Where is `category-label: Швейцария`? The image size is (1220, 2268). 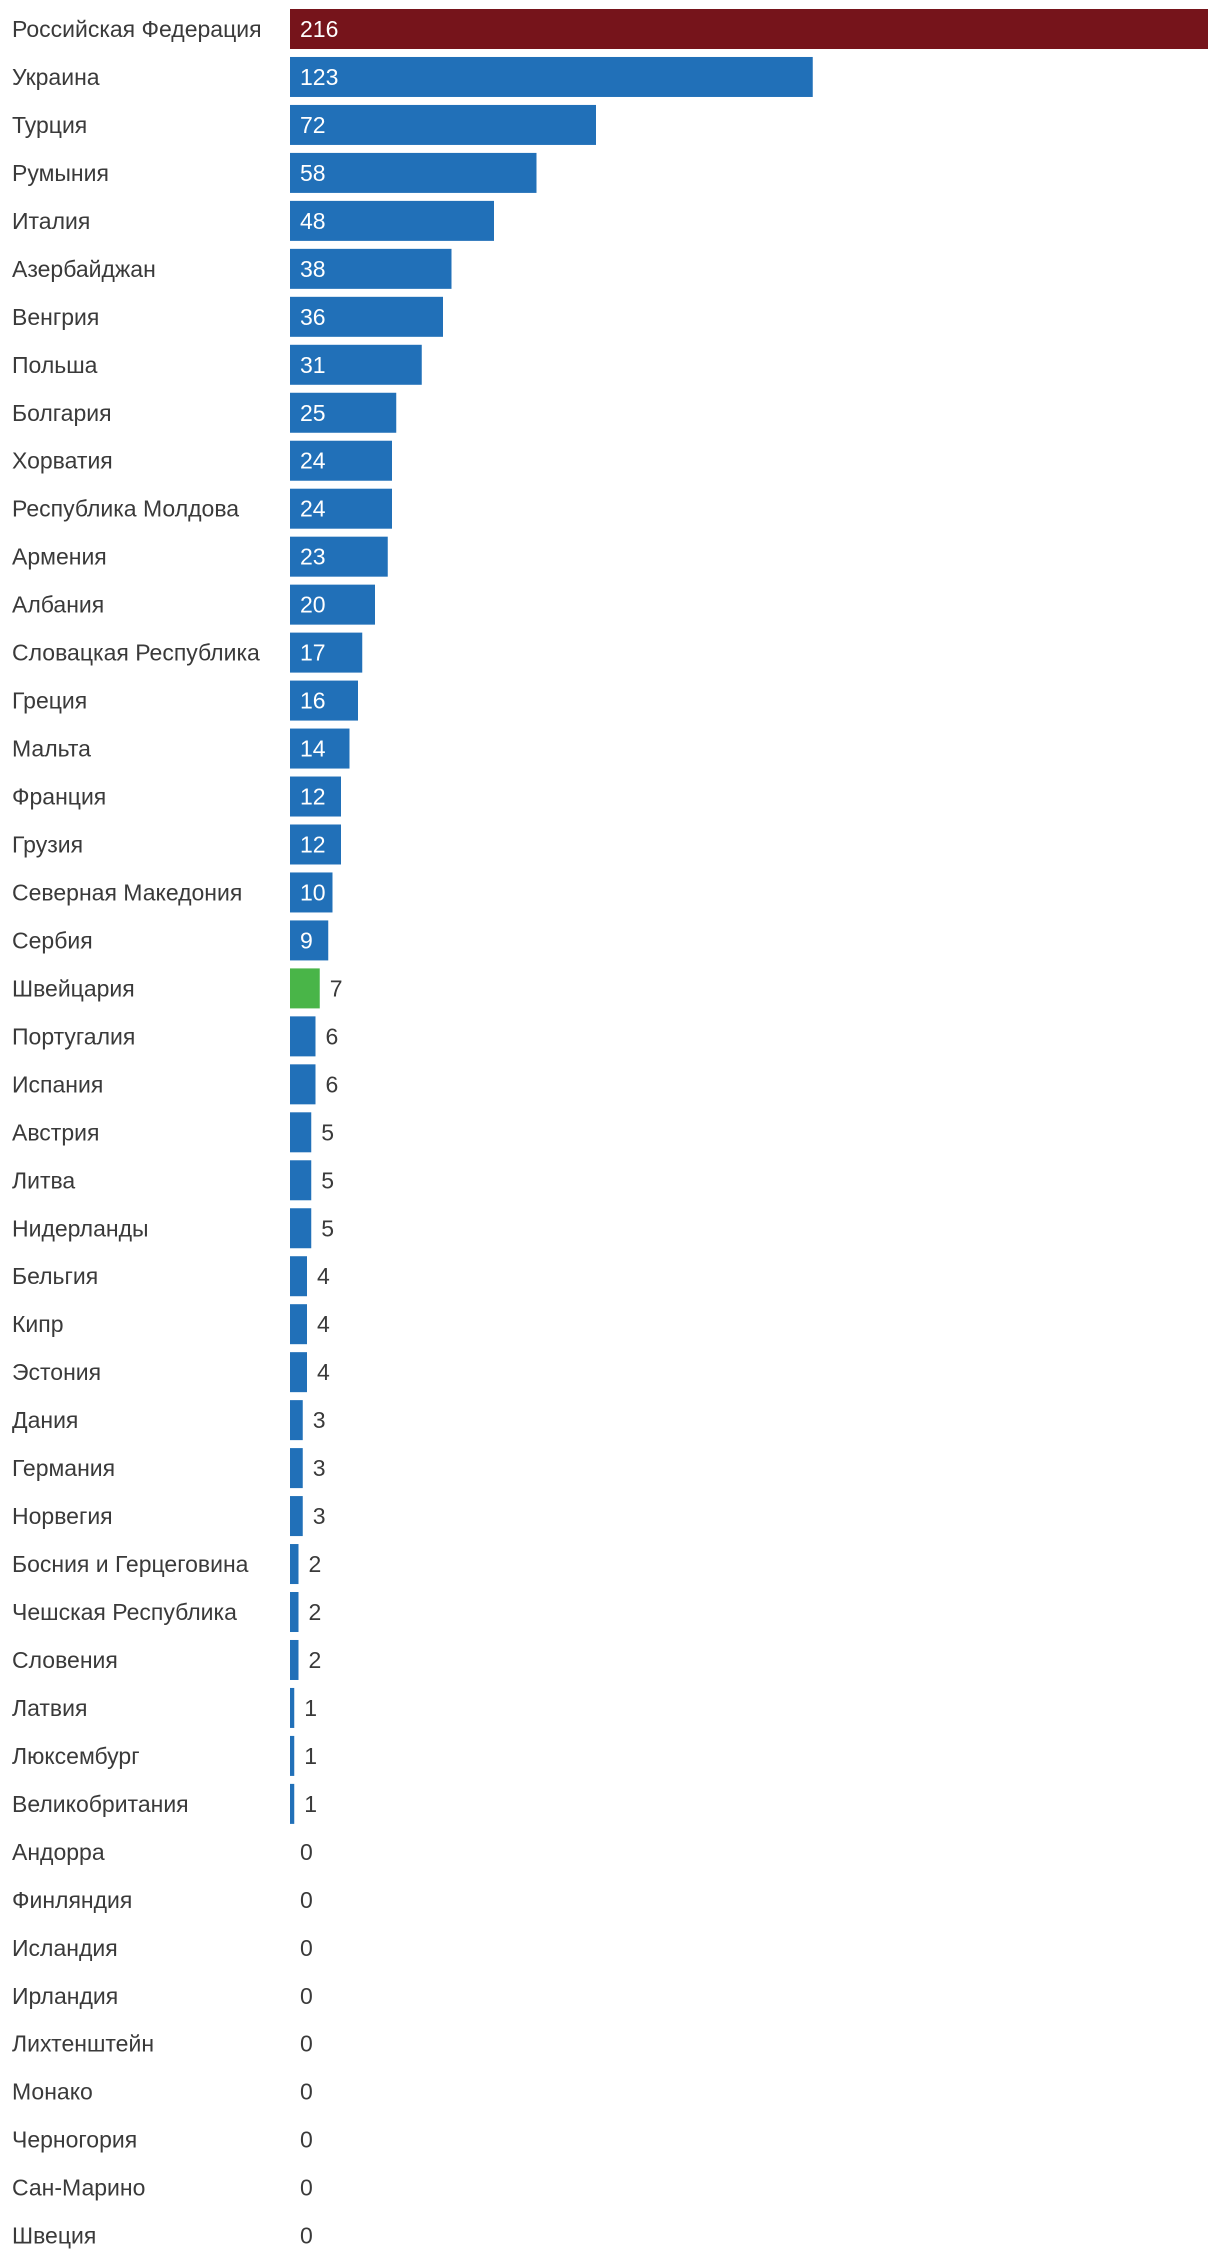
category-label: Швейцария is located at coordinates (73, 988).